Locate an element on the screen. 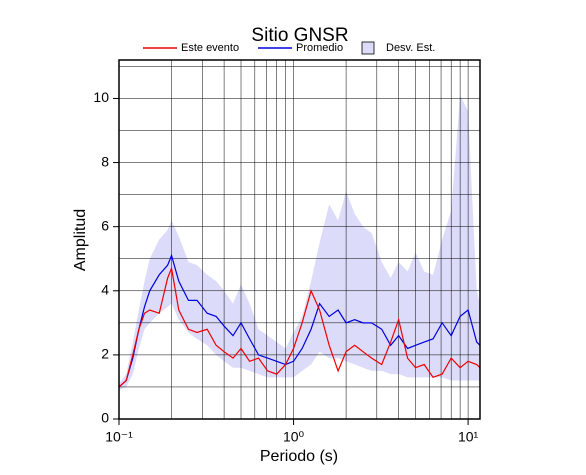 The image size is (586, 475). legend-label: Este evento is located at coordinates (210, 48).